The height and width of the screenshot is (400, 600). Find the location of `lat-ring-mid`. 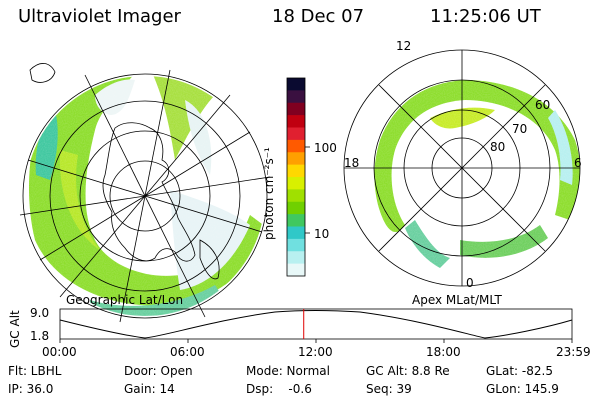

lat-ring-mid is located at coordinates (145, 196).